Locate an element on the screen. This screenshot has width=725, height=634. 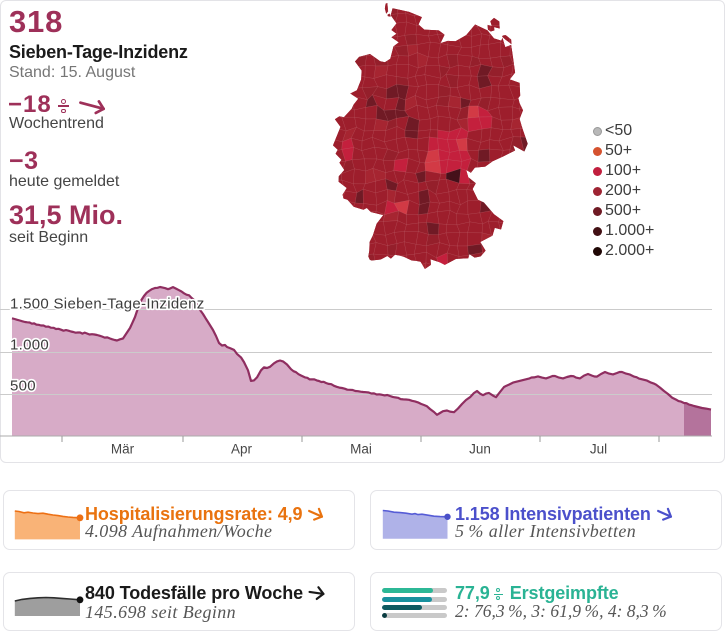
svg-text: 500 is located at coordinates (23, 386).